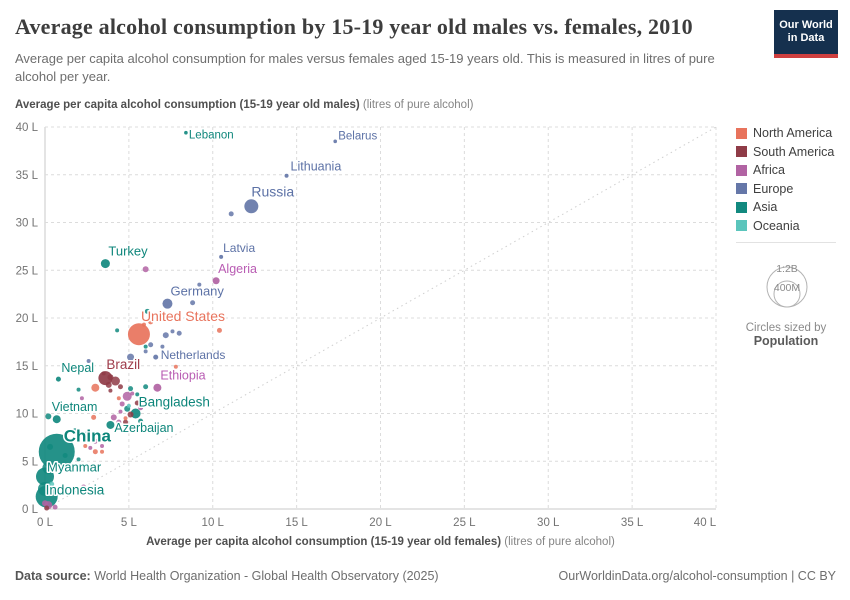 This screenshot has width=850, height=600. What do you see at coordinates (78, 368) in the screenshot?
I see `country-label-nepal: Nepal` at bounding box center [78, 368].